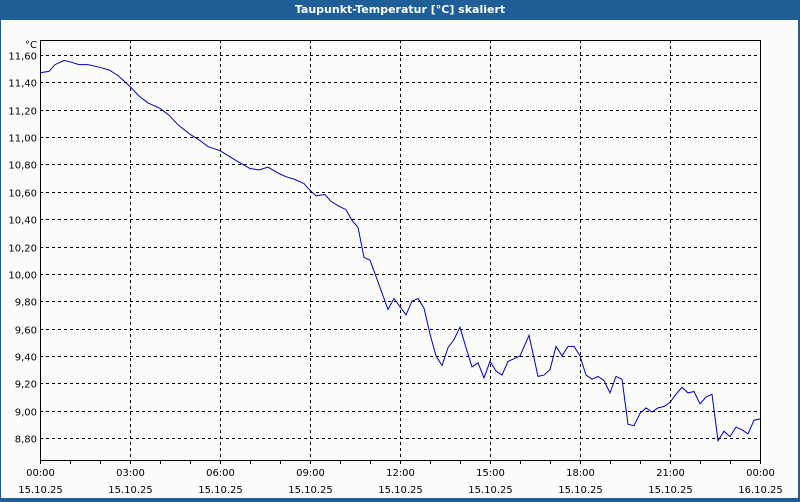 The image size is (800, 502). Describe the element at coordinates (400, 473) in the screenshot. I see `x-tick-time: 12:00` at that location.